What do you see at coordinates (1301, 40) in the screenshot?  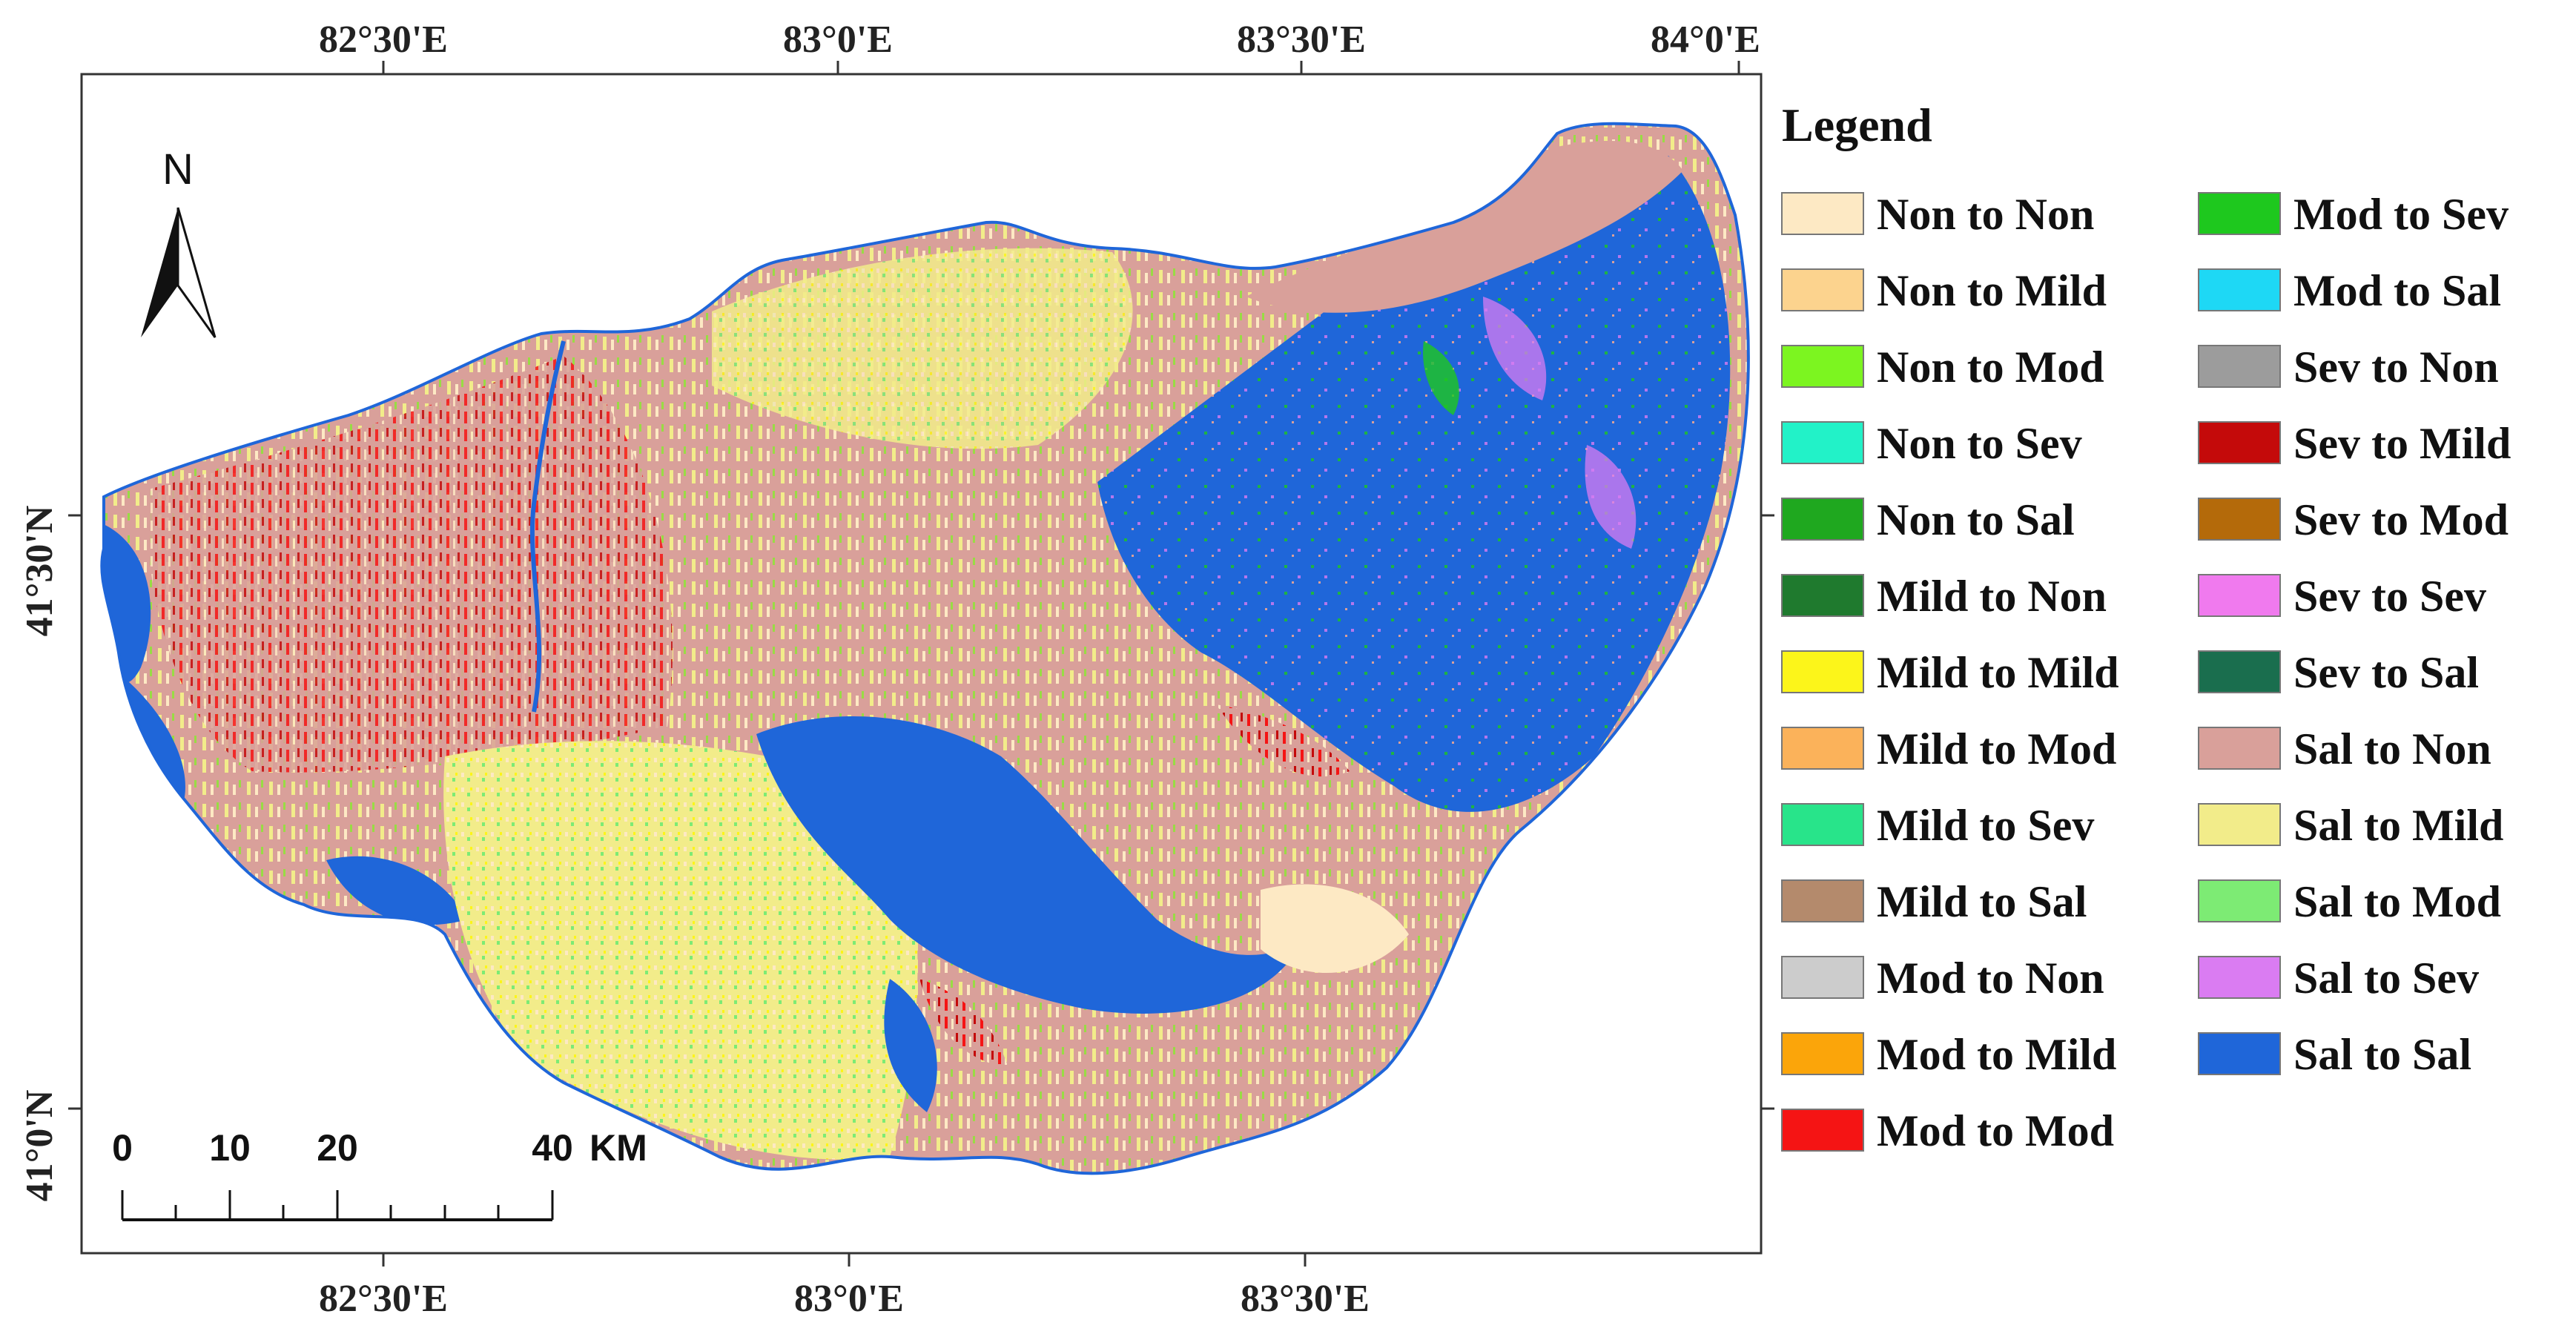 I see `top-longitude-label: 83°30'E` at bounding box center [1301, 40].